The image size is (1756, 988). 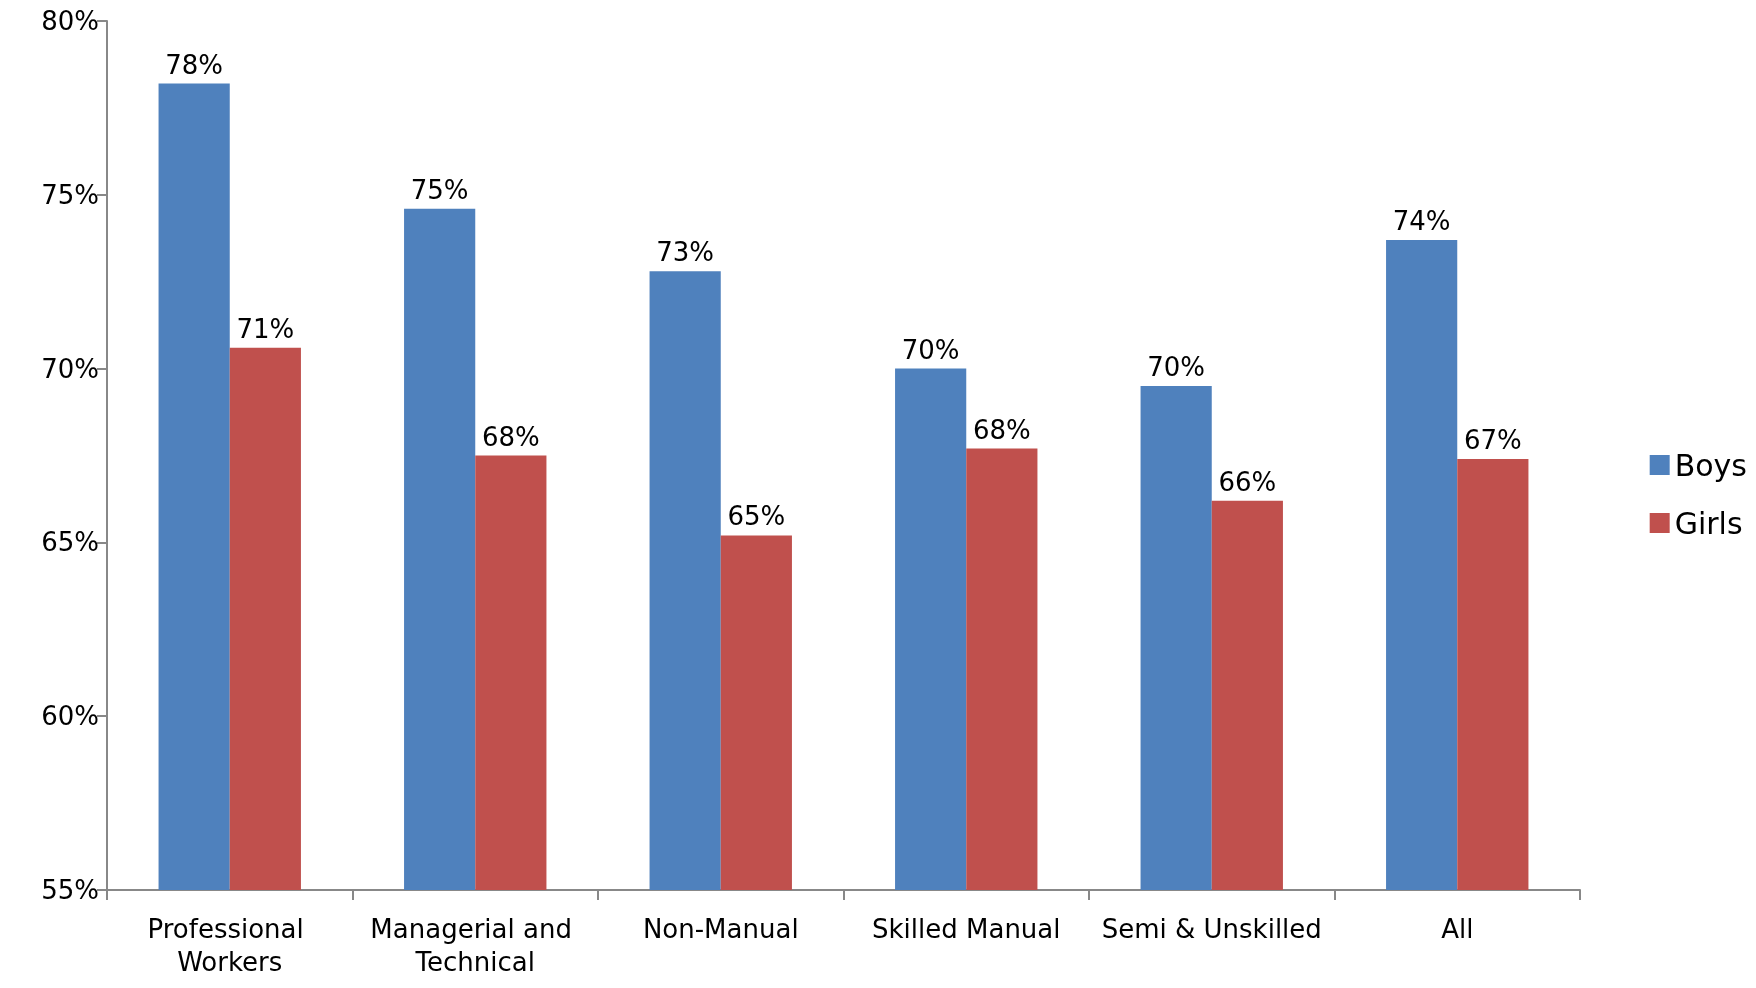 What do you see at coordinates (1211, 928) in the screenshot?
I see `x-tick-label: Semi & Unskilled` at bounding box center [1211, 928].